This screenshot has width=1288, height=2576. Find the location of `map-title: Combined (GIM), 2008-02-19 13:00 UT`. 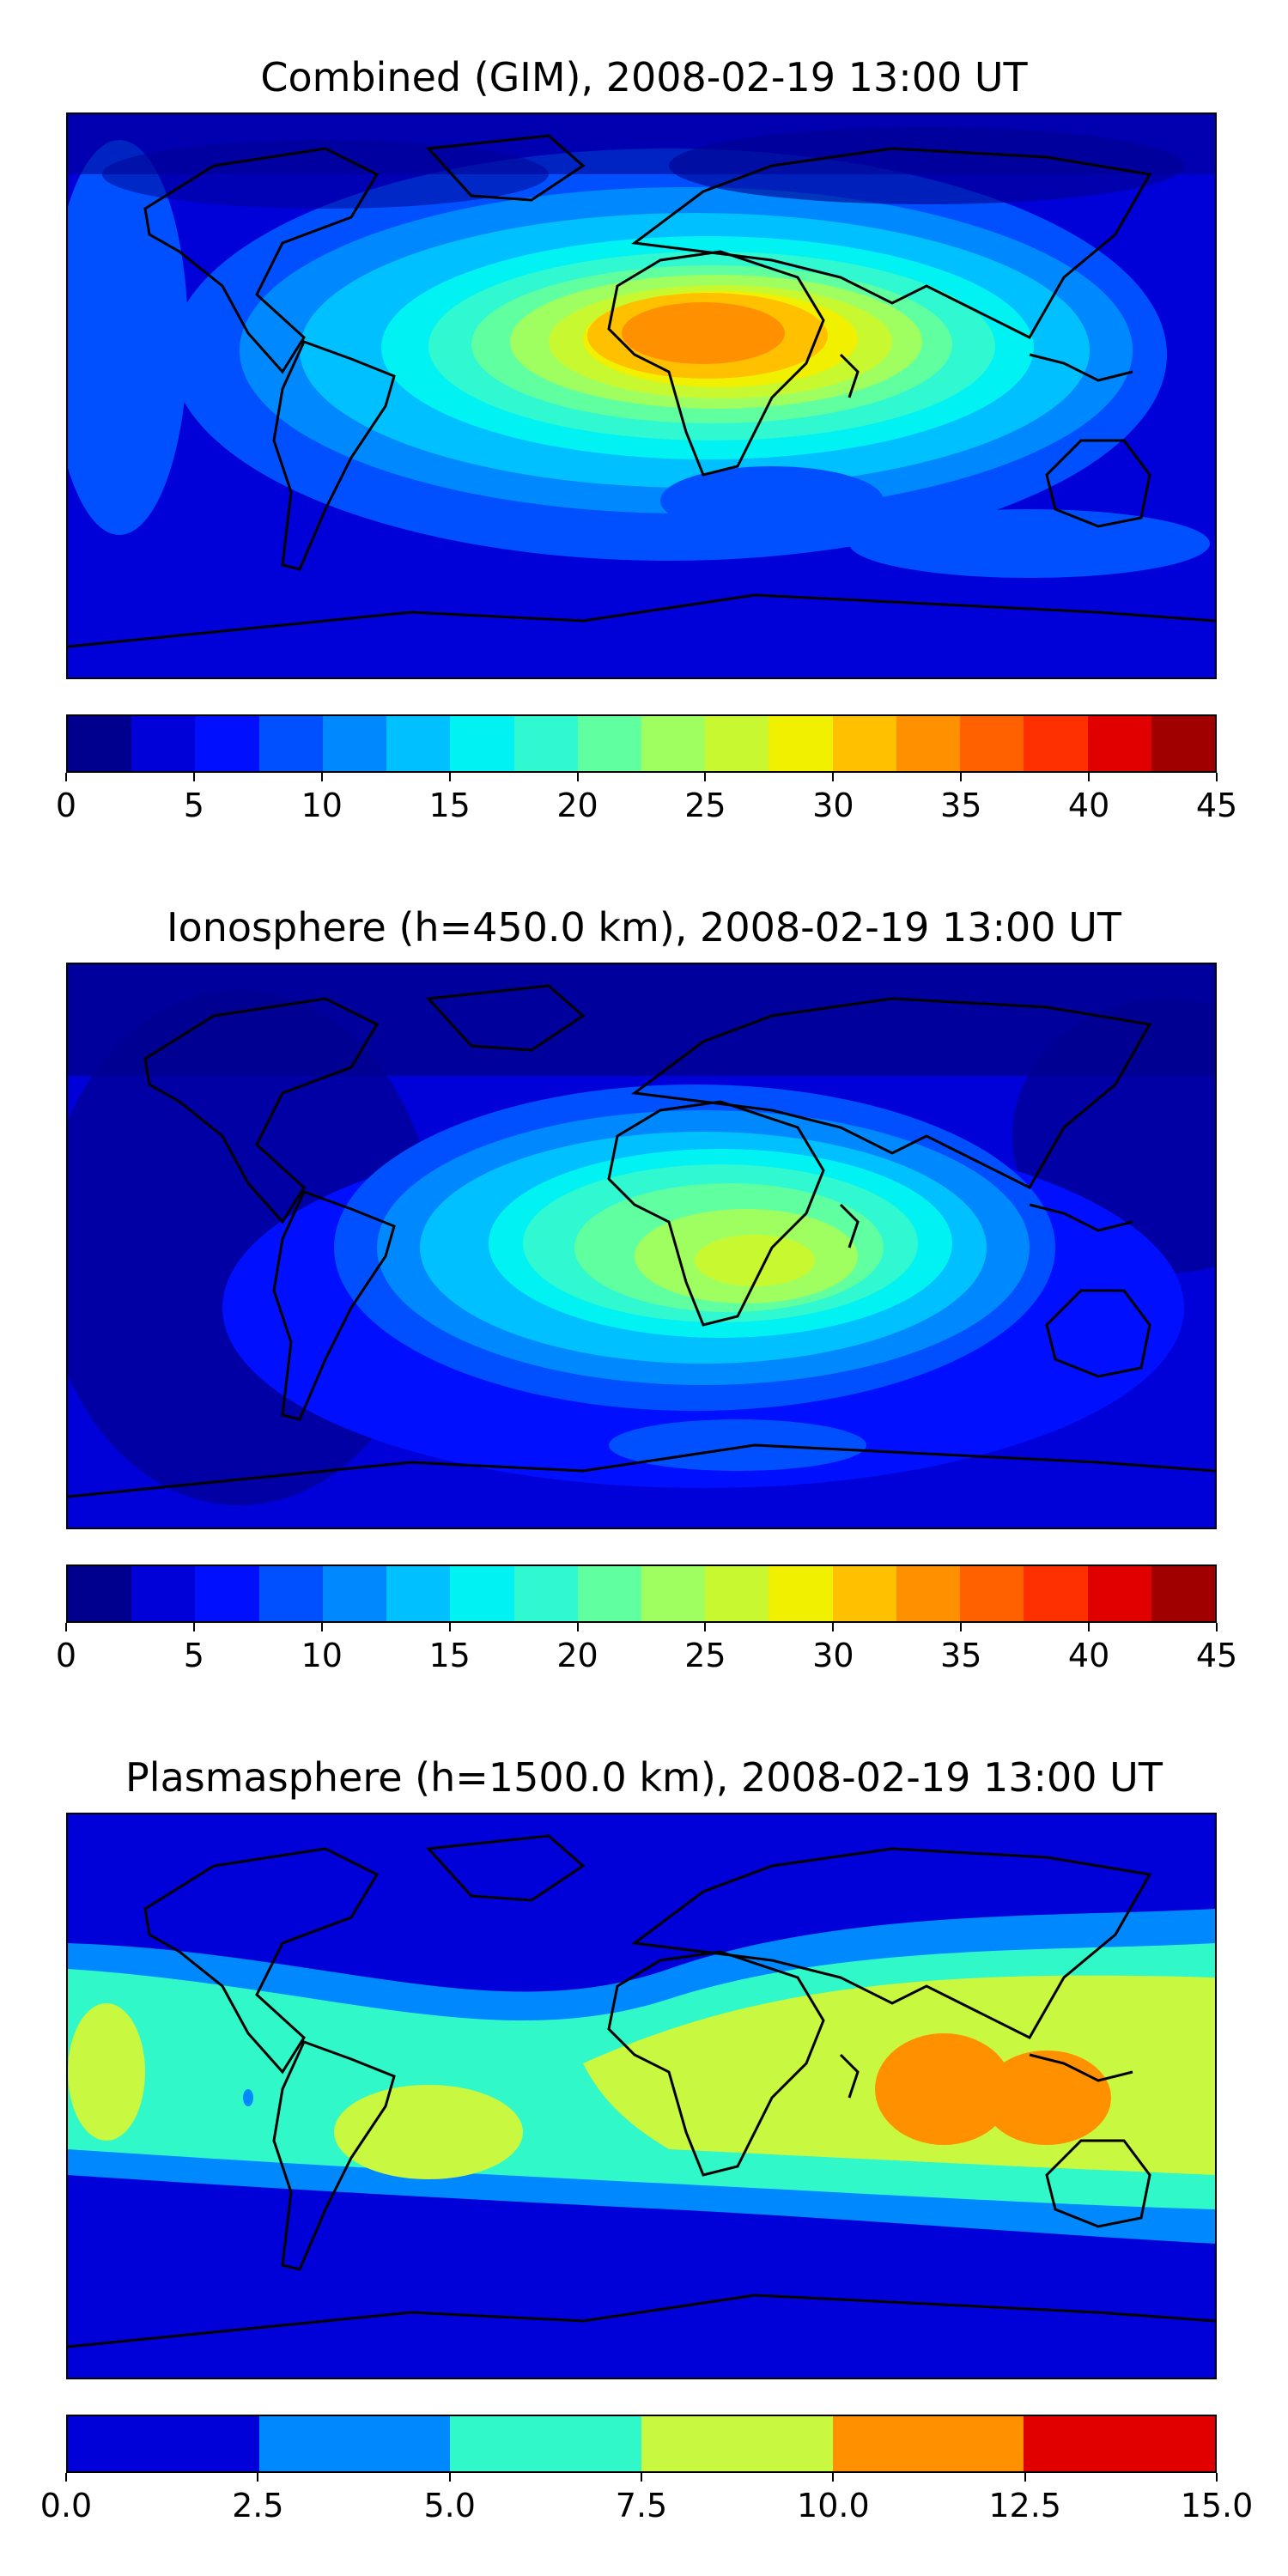

map-title: Combined (GIM), 2008-02-19 13:00 UT is located at coordinates (644, 77).